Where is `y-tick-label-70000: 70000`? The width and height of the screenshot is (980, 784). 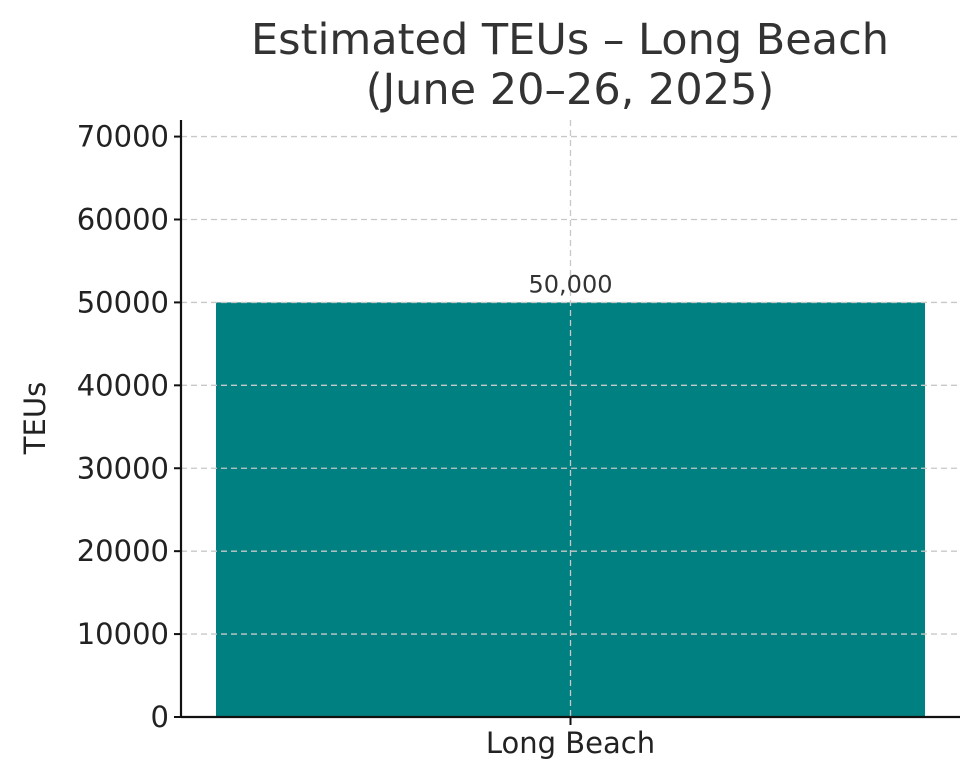
y-tick-label-70000: 70000 is located at coordinates (123, 137).